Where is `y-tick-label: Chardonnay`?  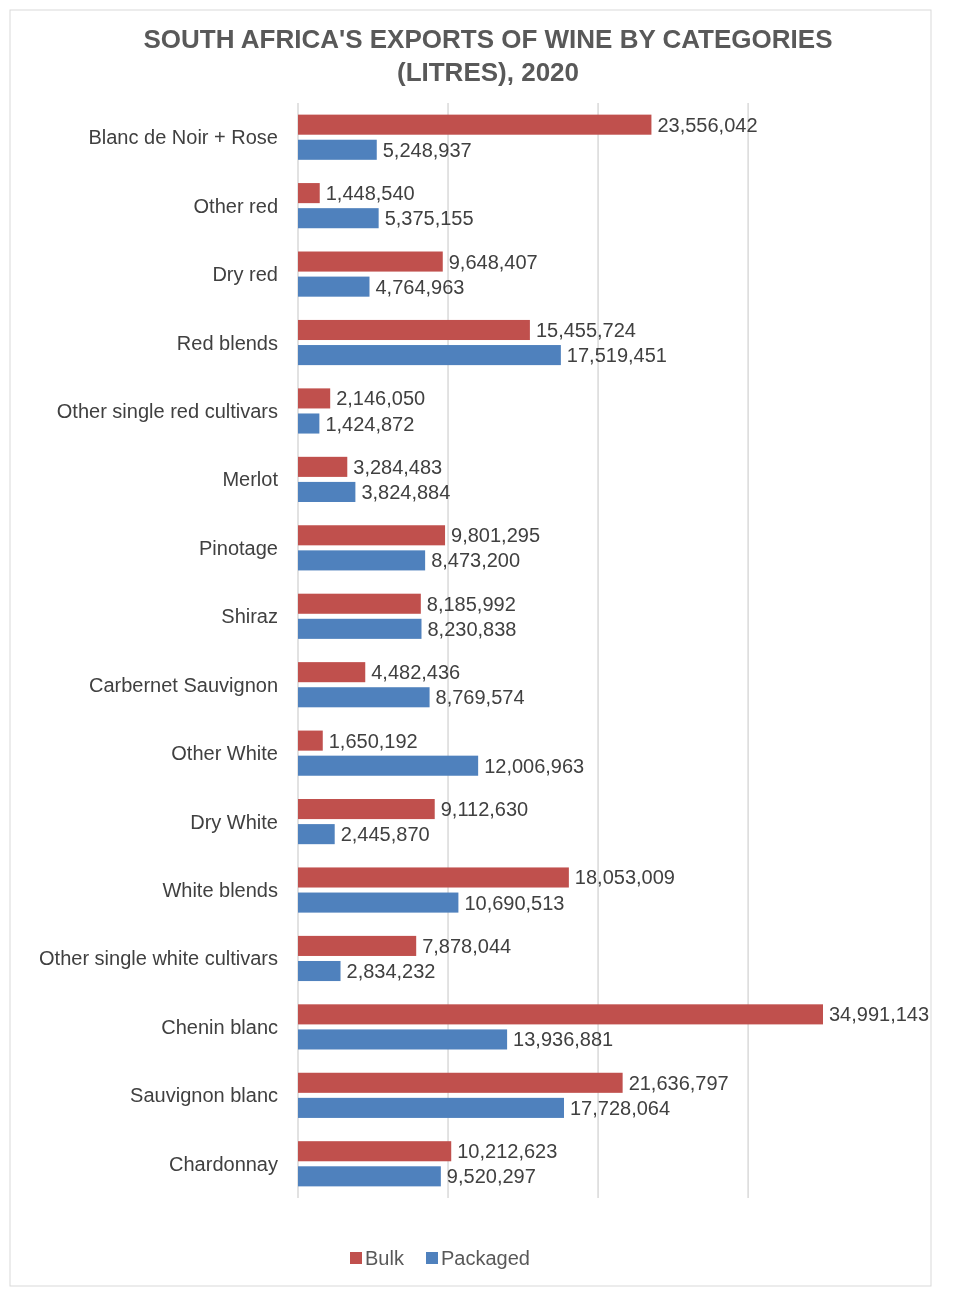 y-tick-label: Chardonnay is located at coordinates (223, 1163).